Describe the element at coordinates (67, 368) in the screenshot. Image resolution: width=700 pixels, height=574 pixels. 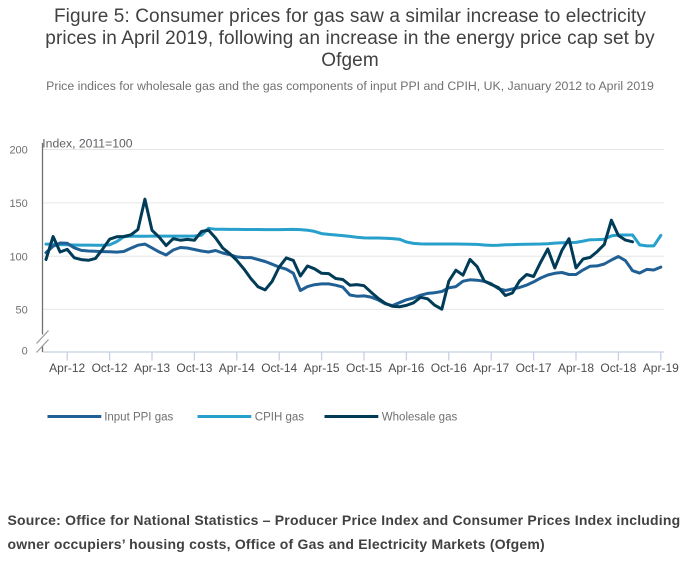
I see `svg-text: Apr-12` at that location.